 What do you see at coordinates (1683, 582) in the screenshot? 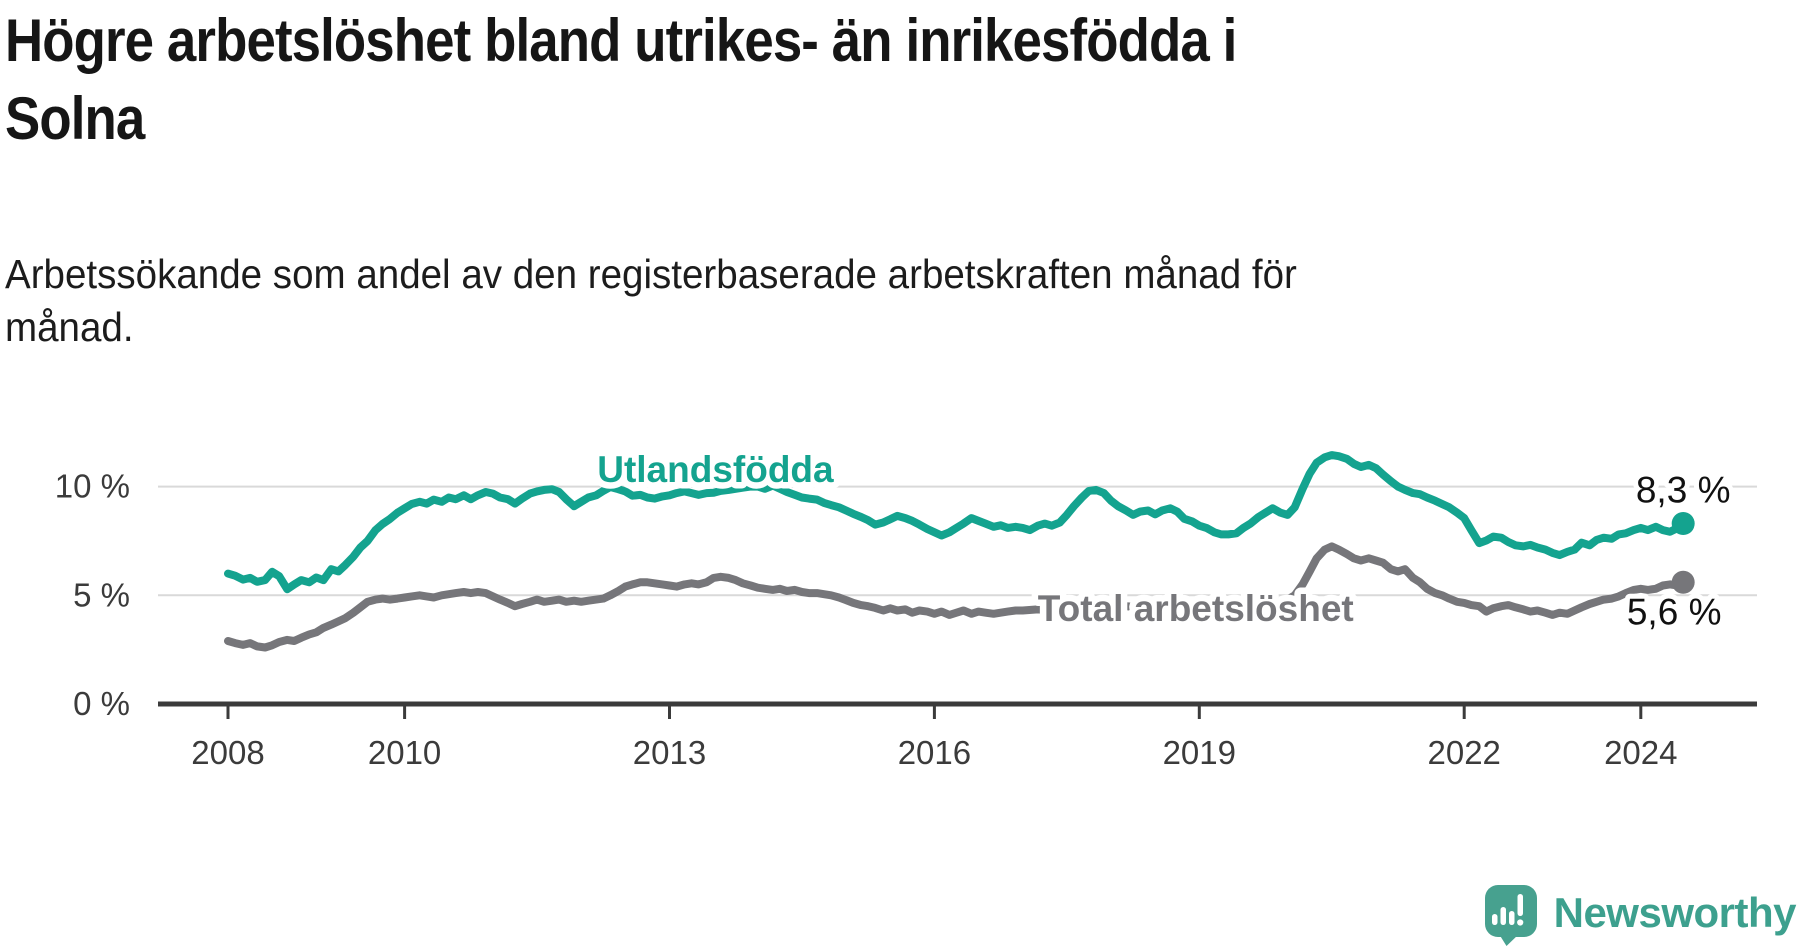
I see `end-dot-total-arbetsloshet` at bounding box center [1683, 582].